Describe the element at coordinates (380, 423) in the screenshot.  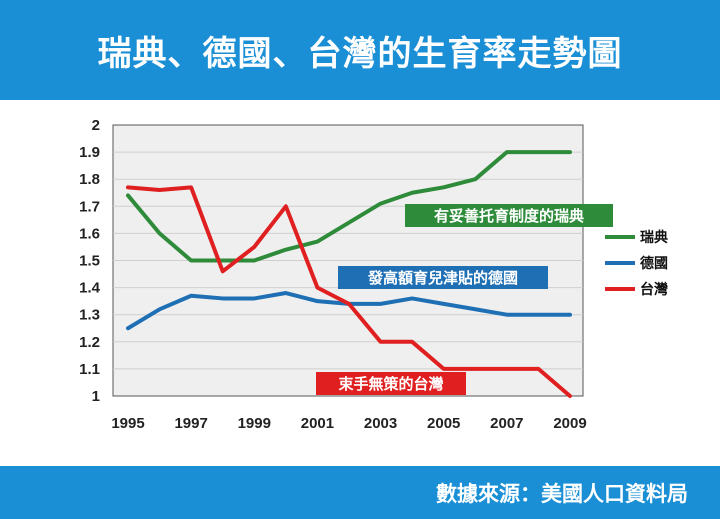
I see `x-tick-label: 2003` at that location.